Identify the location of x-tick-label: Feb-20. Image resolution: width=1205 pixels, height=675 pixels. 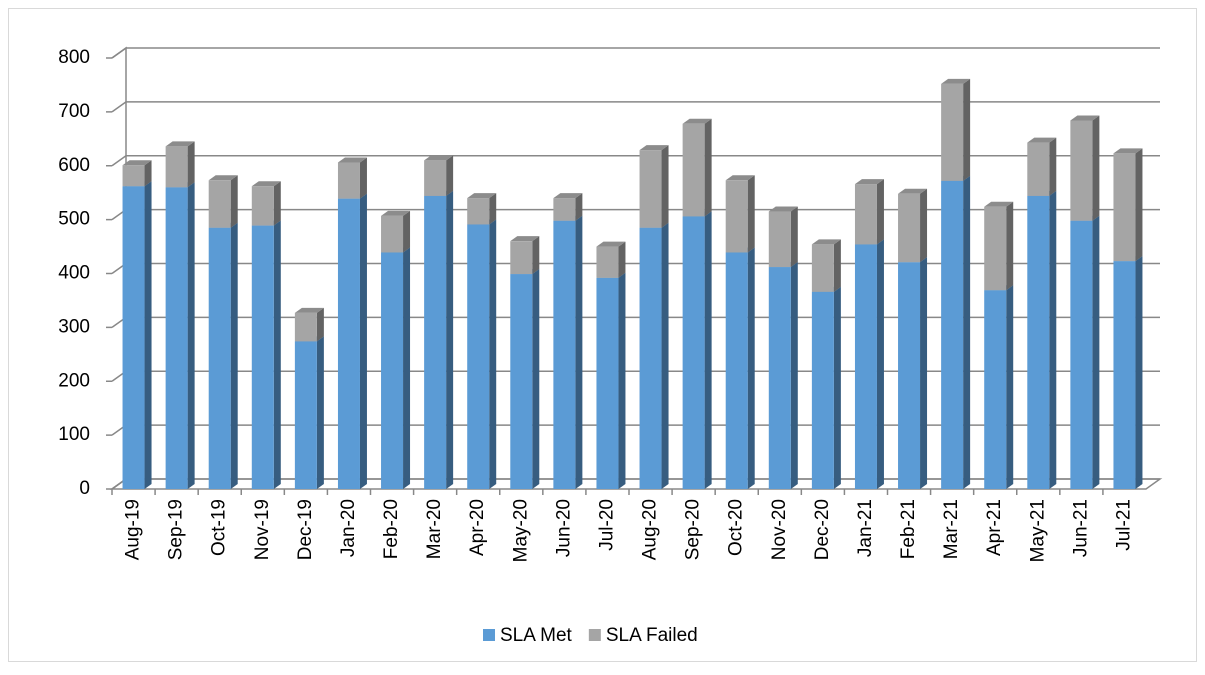
(391, 529).